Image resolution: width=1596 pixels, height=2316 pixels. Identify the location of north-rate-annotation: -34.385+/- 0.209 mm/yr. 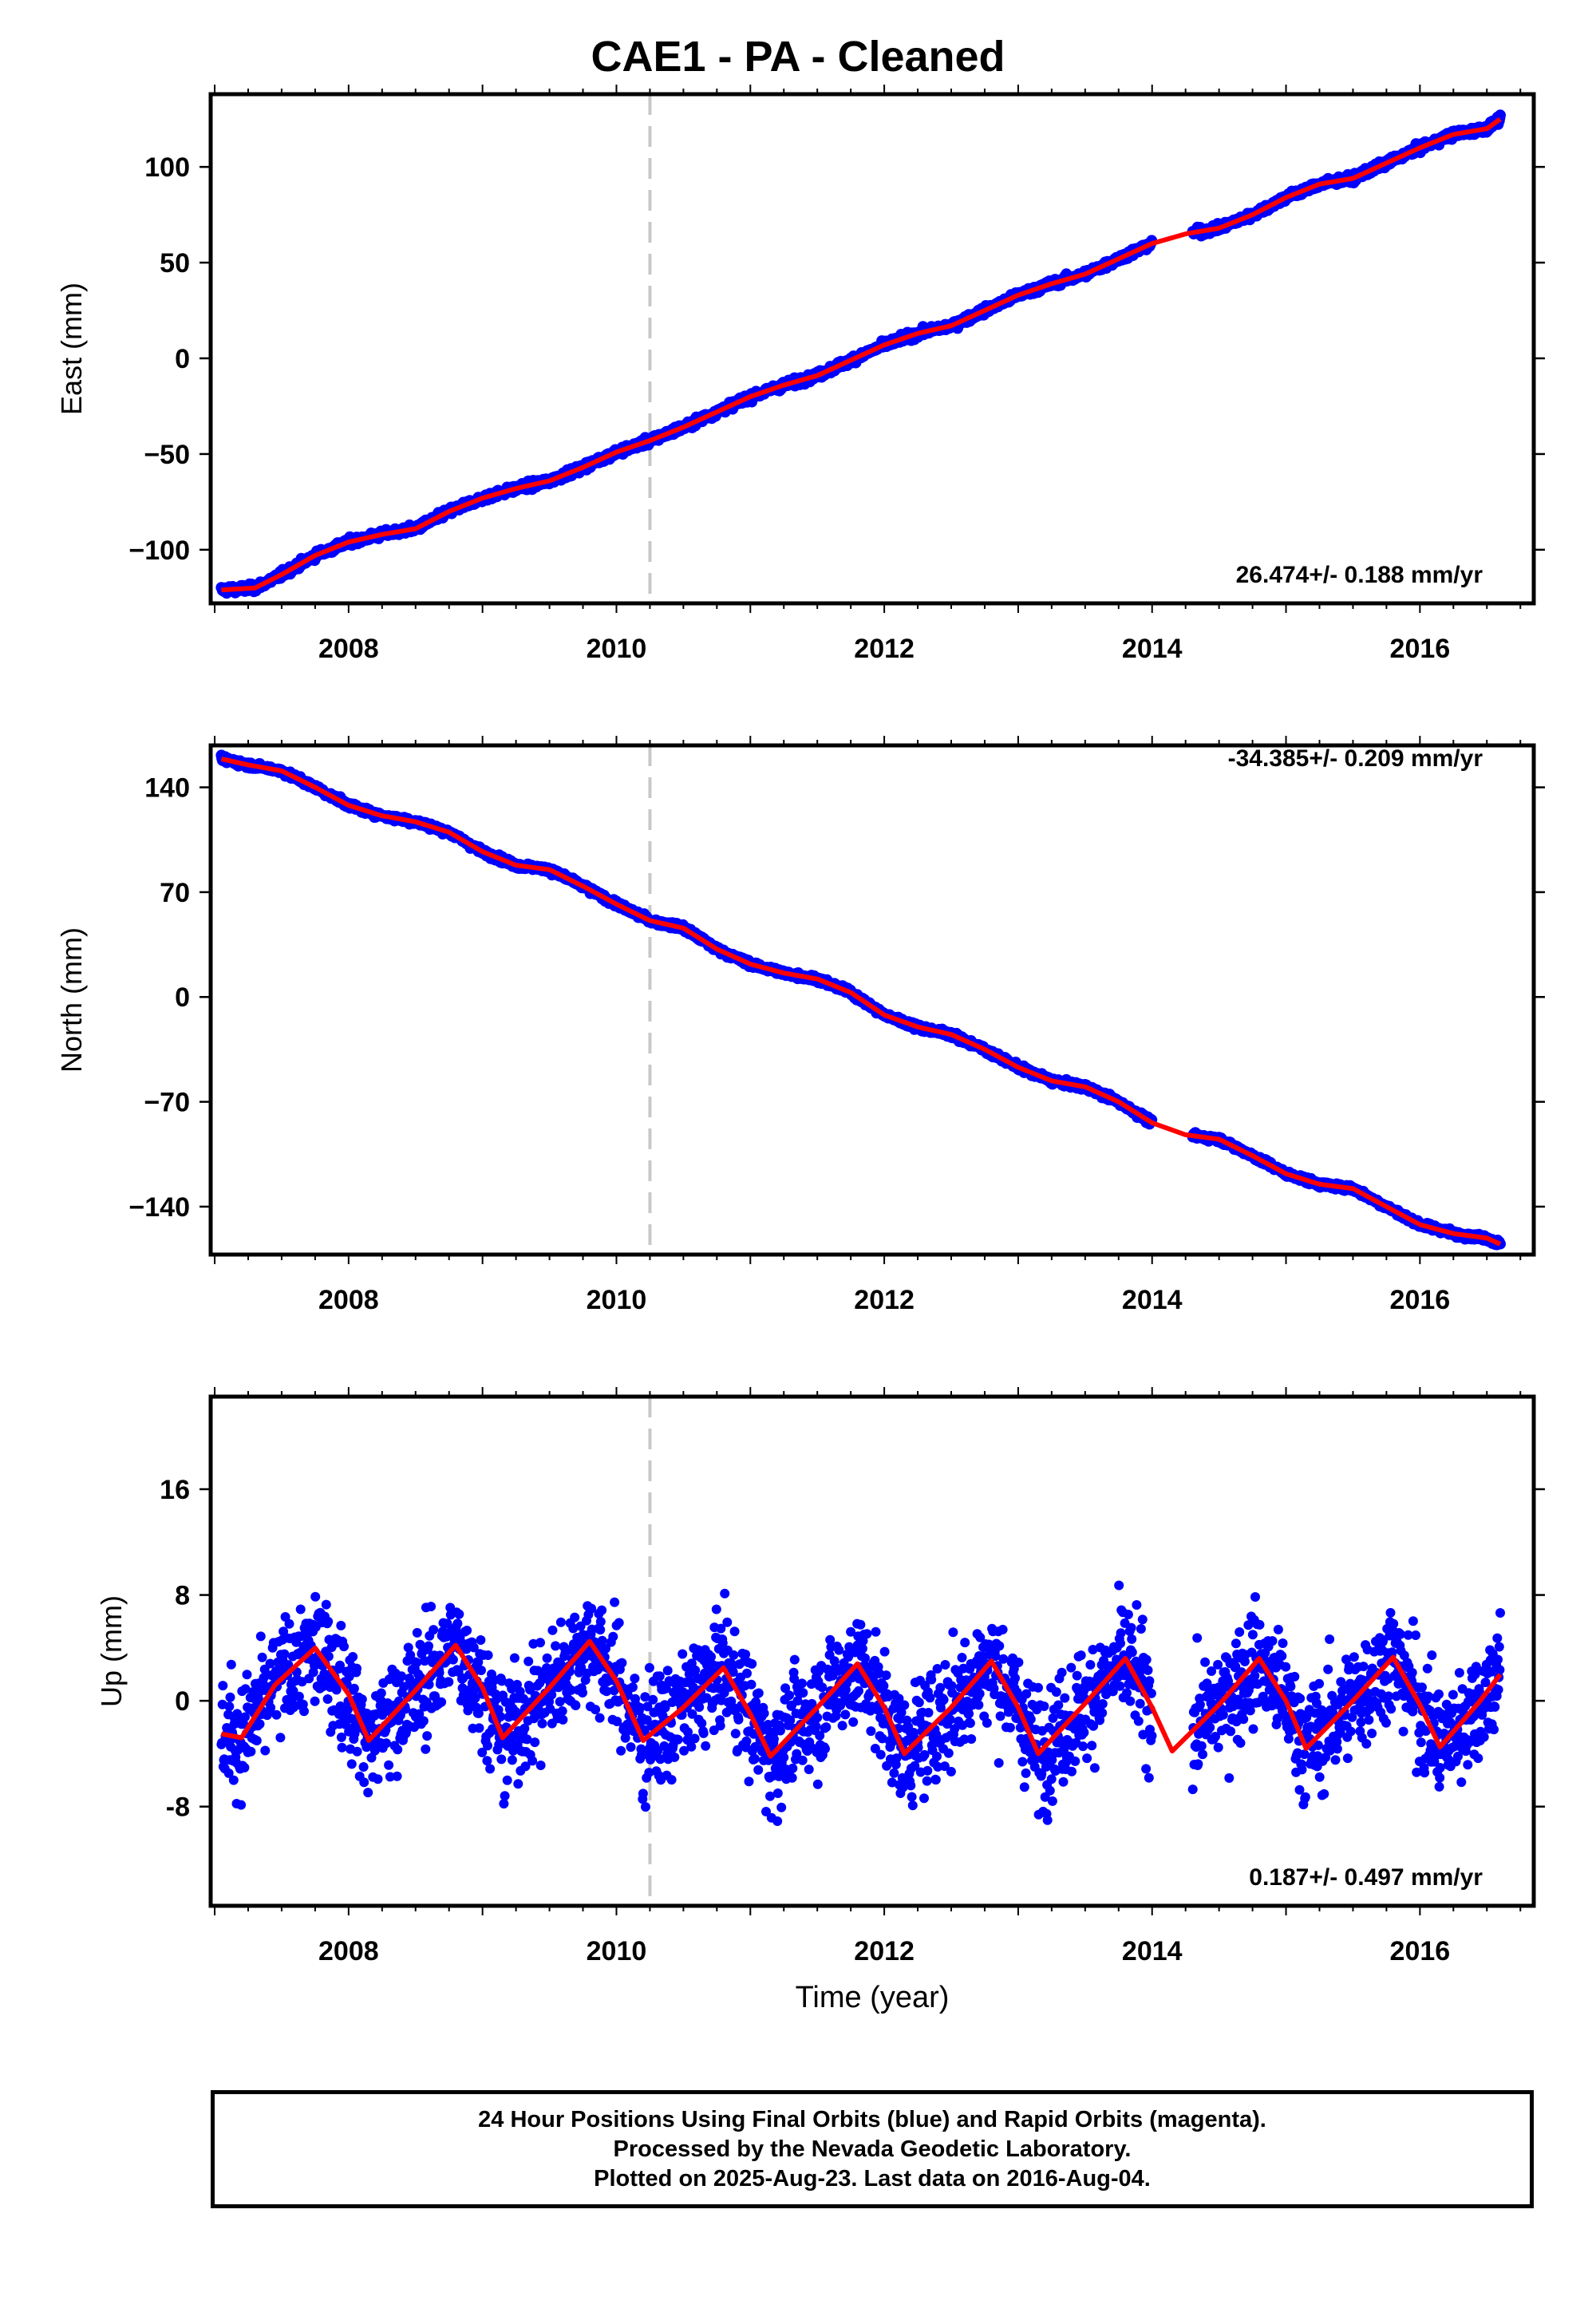
(1355, 758).